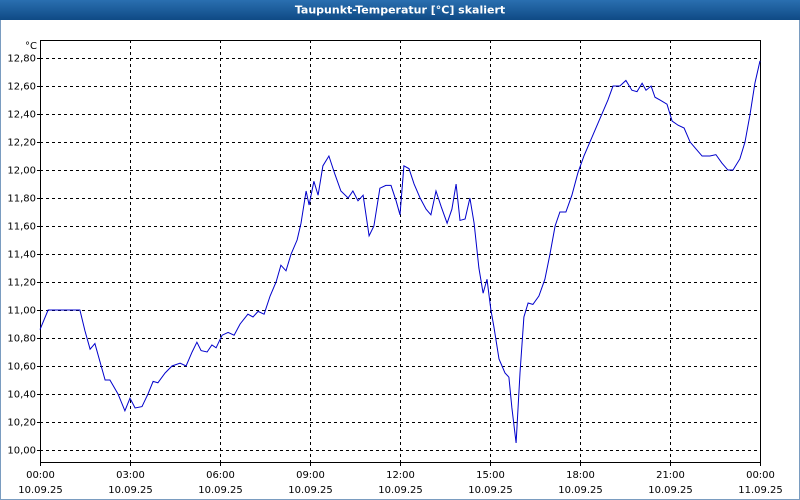  Describe the element at coordinates (21, 395) in the screenshot. I see `y-tick-label: 10,40` at that location.